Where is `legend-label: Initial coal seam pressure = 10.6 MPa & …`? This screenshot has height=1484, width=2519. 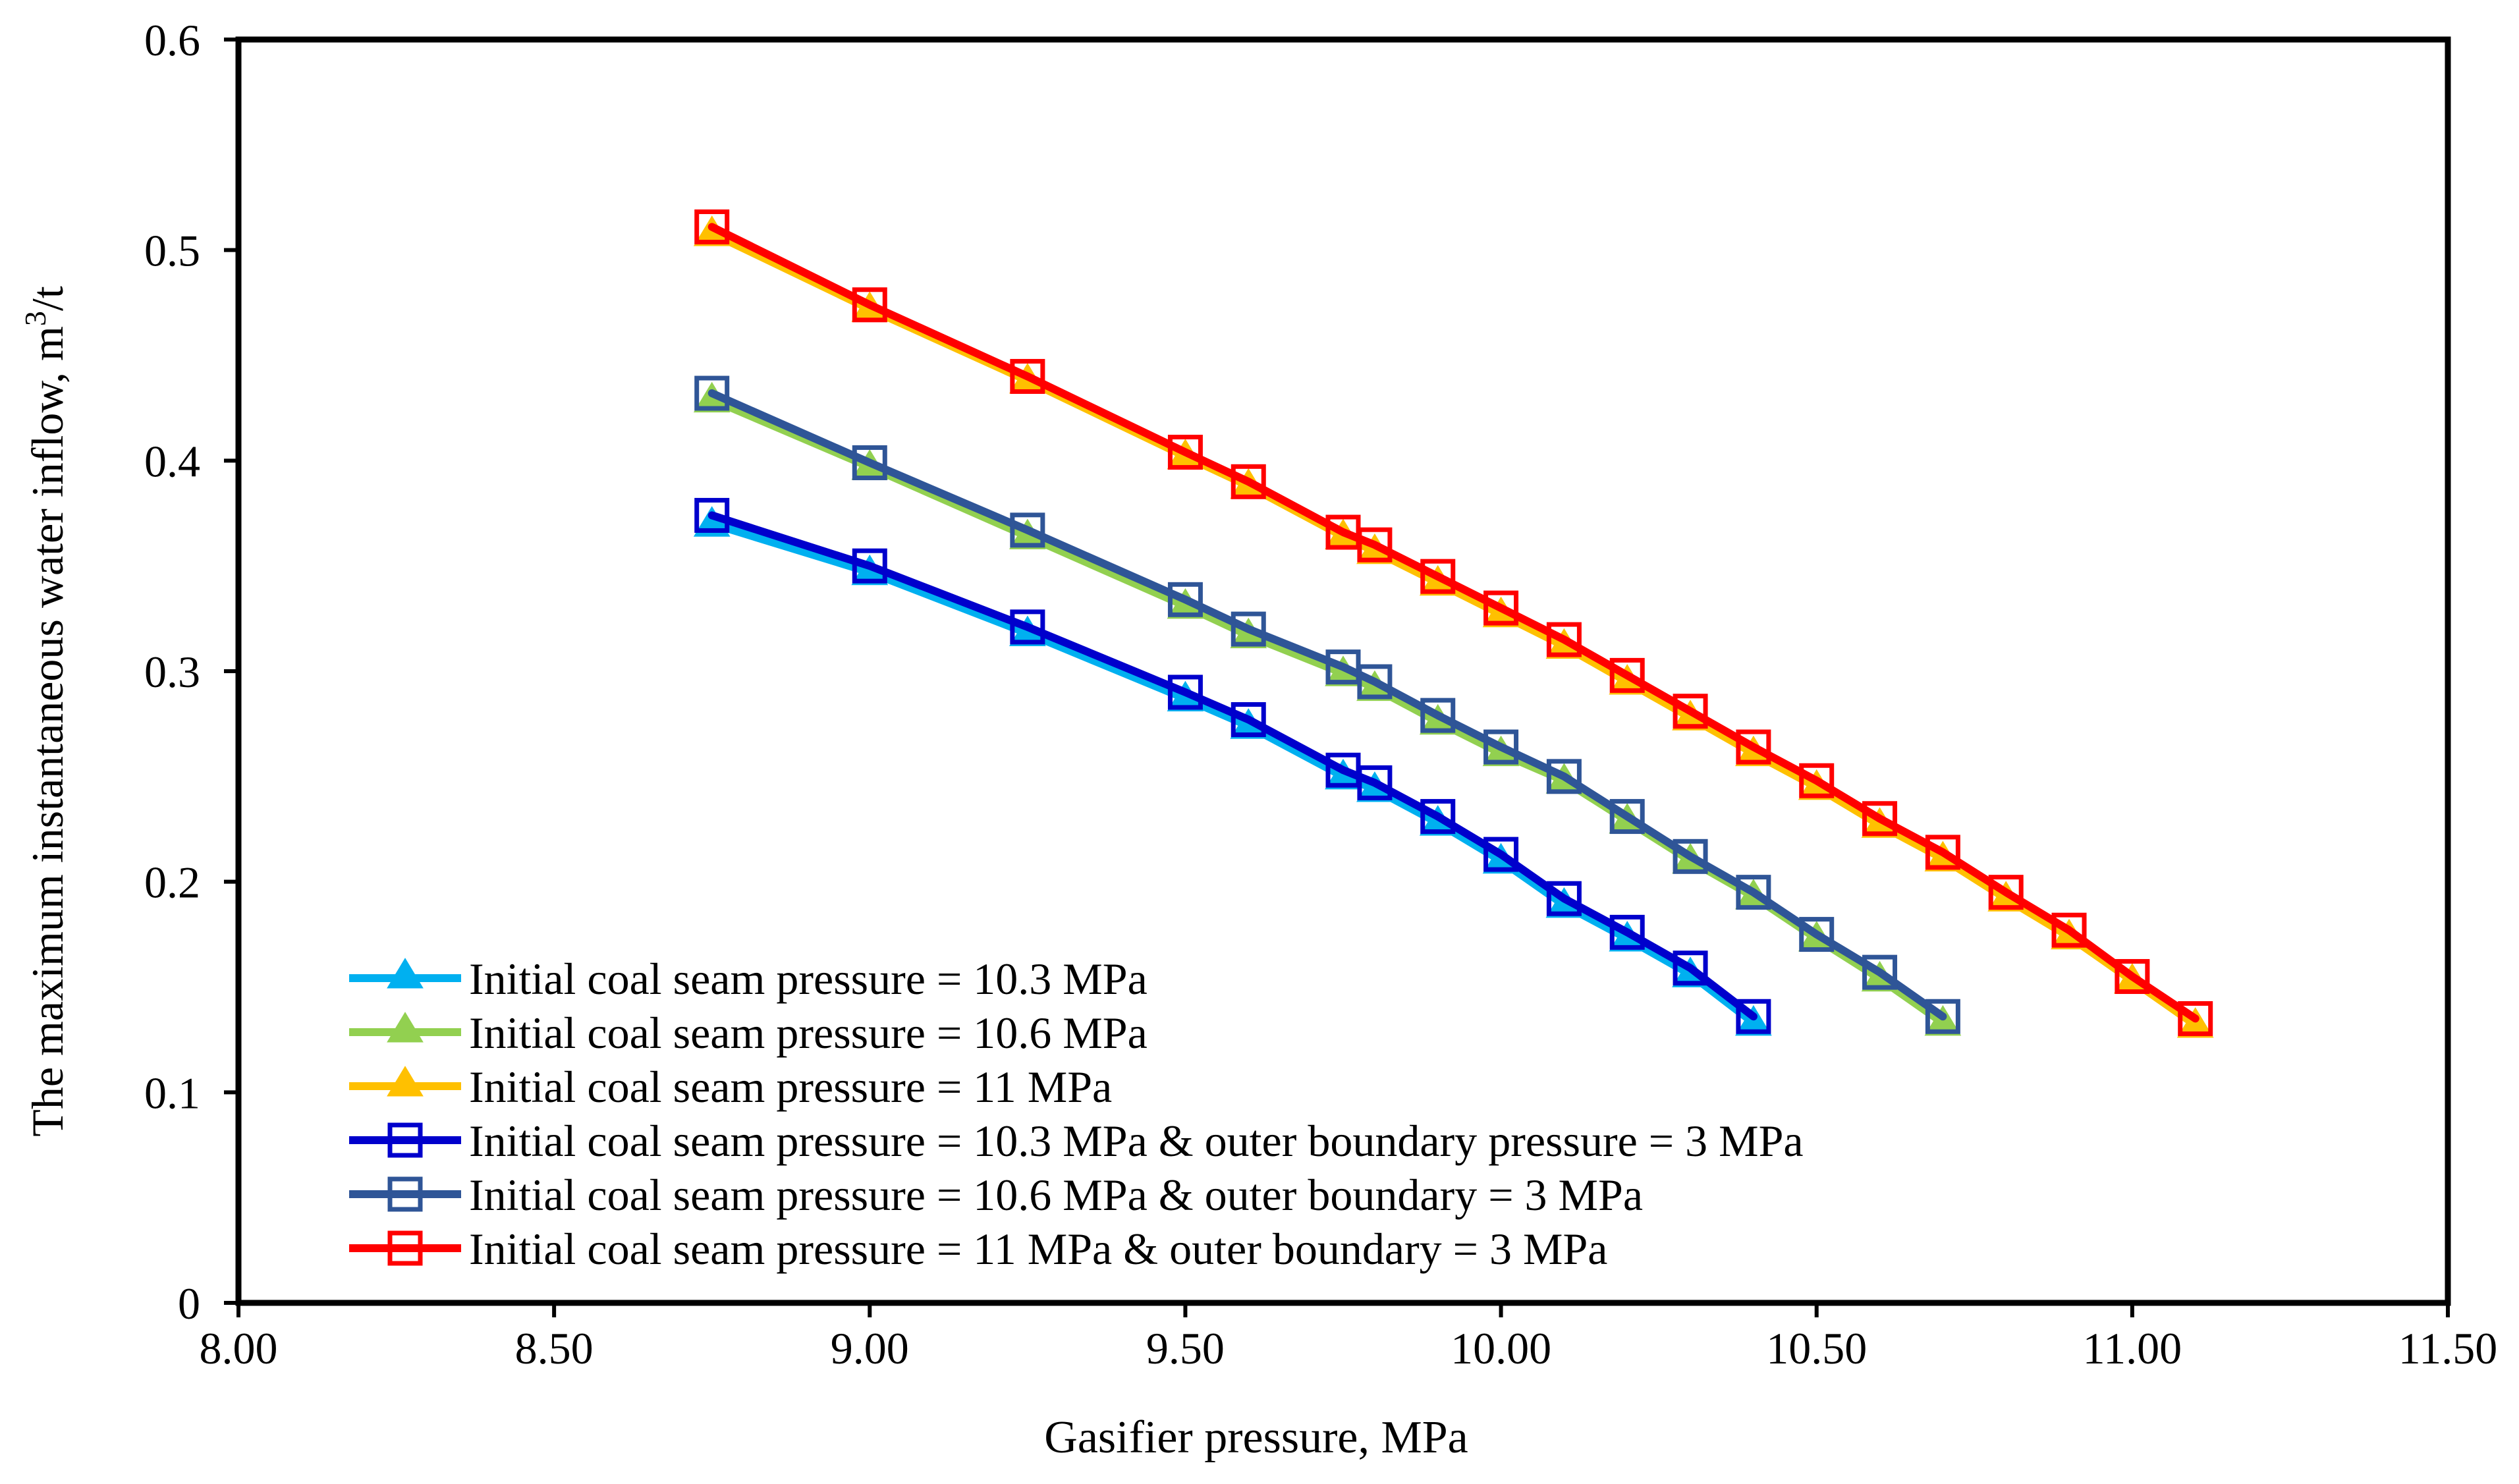
legend-label: Initial coal seam pressure = 10.6 MPa & … is located at coordinates (1056, 1195).